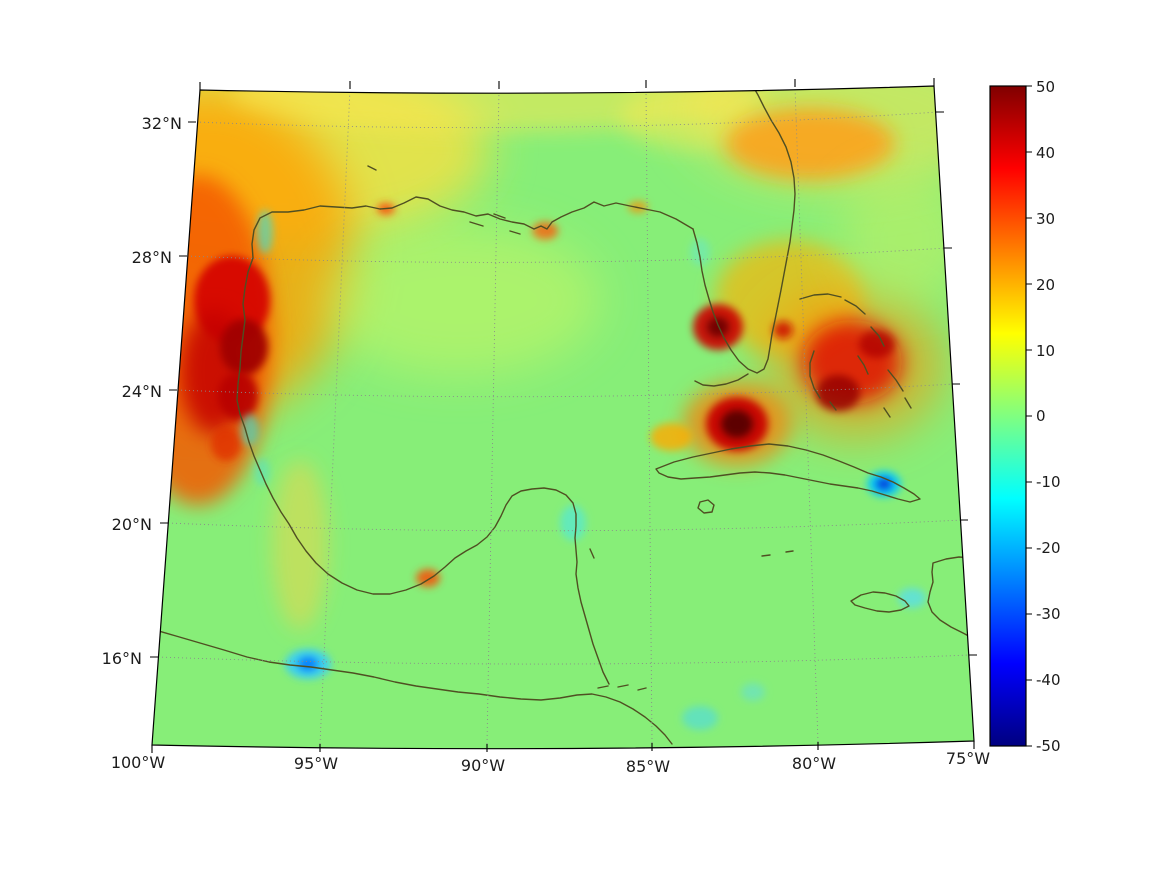 The image size is (1167, 875). Describe the element at coordinates (648, 766) in the screenshot. I see `lon-tick-label-85w: 85°W` at that location.